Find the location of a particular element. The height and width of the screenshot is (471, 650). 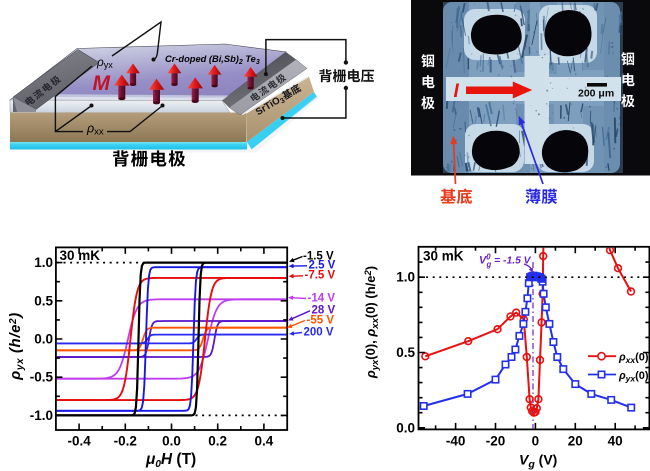

svg-text: ρyx(0) is located at coordinates (633, 377).